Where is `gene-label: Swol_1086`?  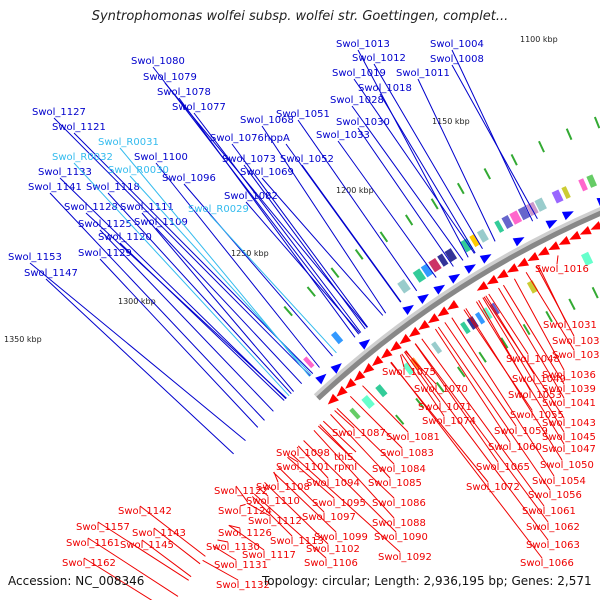 gene-label: Swol_1086 is located at coordinates (399, 503).